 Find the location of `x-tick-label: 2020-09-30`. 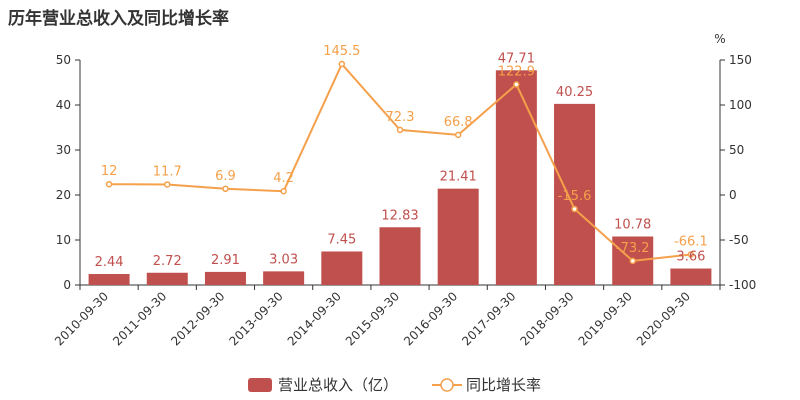

x-tick-label: 2020-09-30 is located at coordinates (663, 318).